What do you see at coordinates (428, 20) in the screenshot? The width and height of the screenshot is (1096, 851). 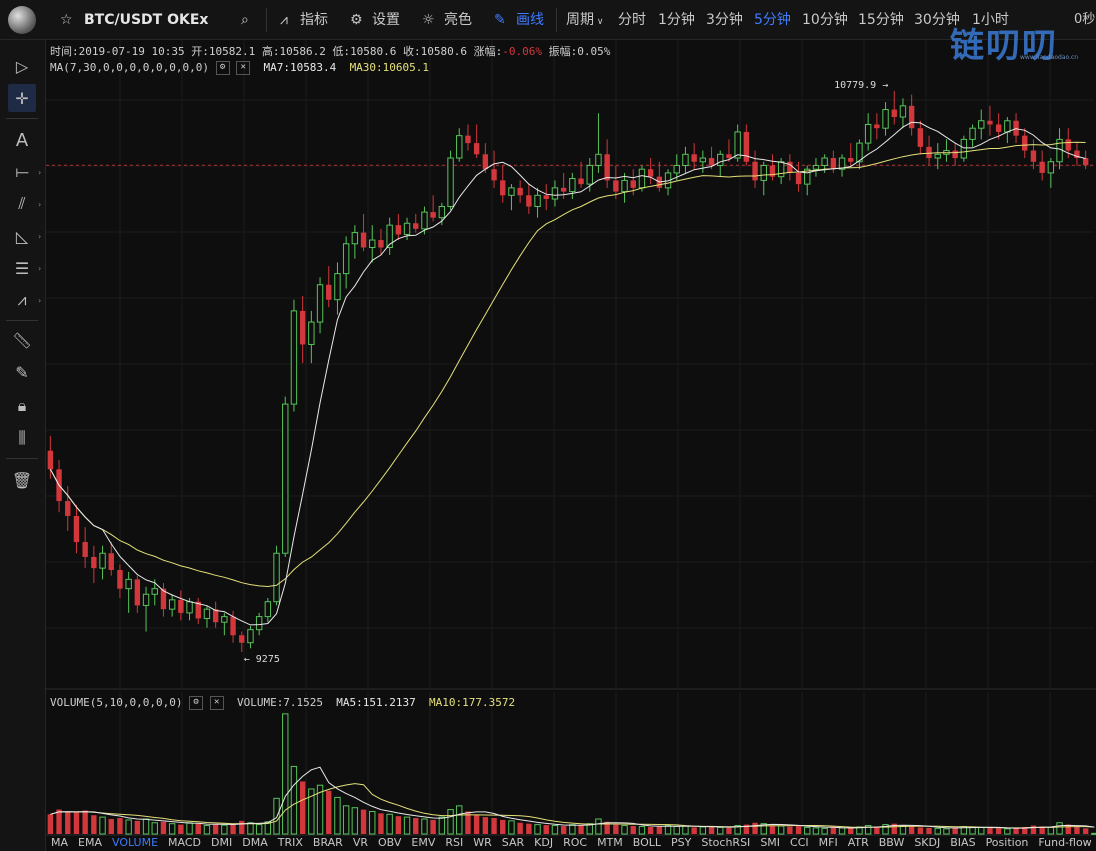 I see `sun-icon: ☼` at bounding box center [428, 20].